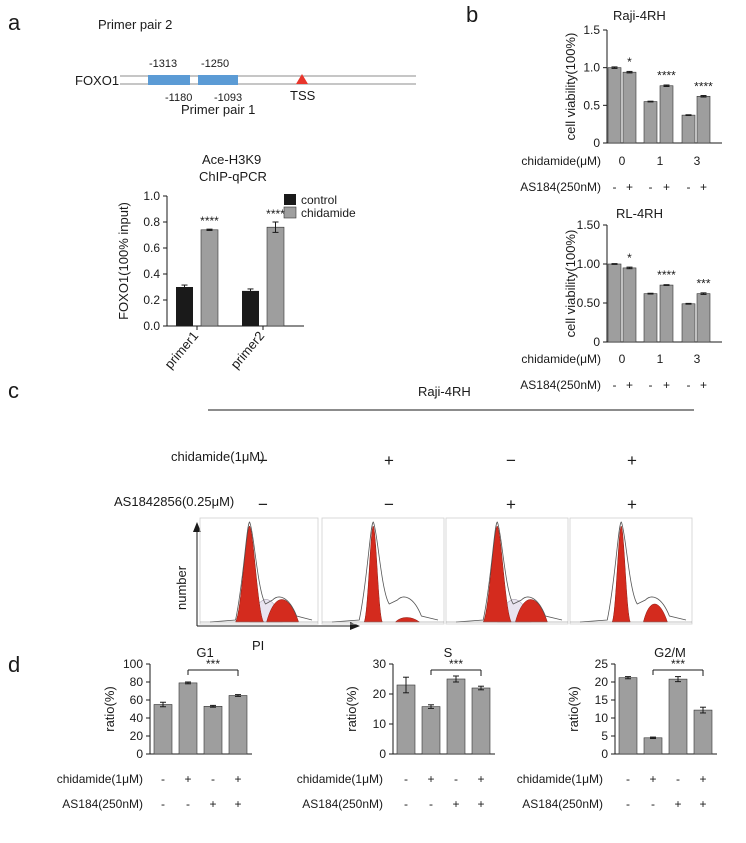  I want to click on flow-g2-peak, so click(655, 613).